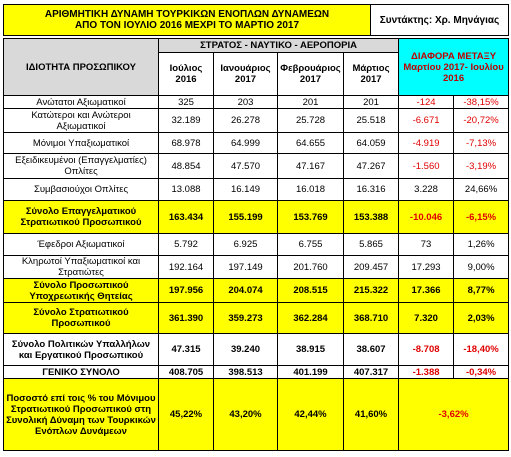 The image size is (511, 457). Describe the element at coordinates (310, 217) in the screenshot. I see `cell: 153.769` at that location.